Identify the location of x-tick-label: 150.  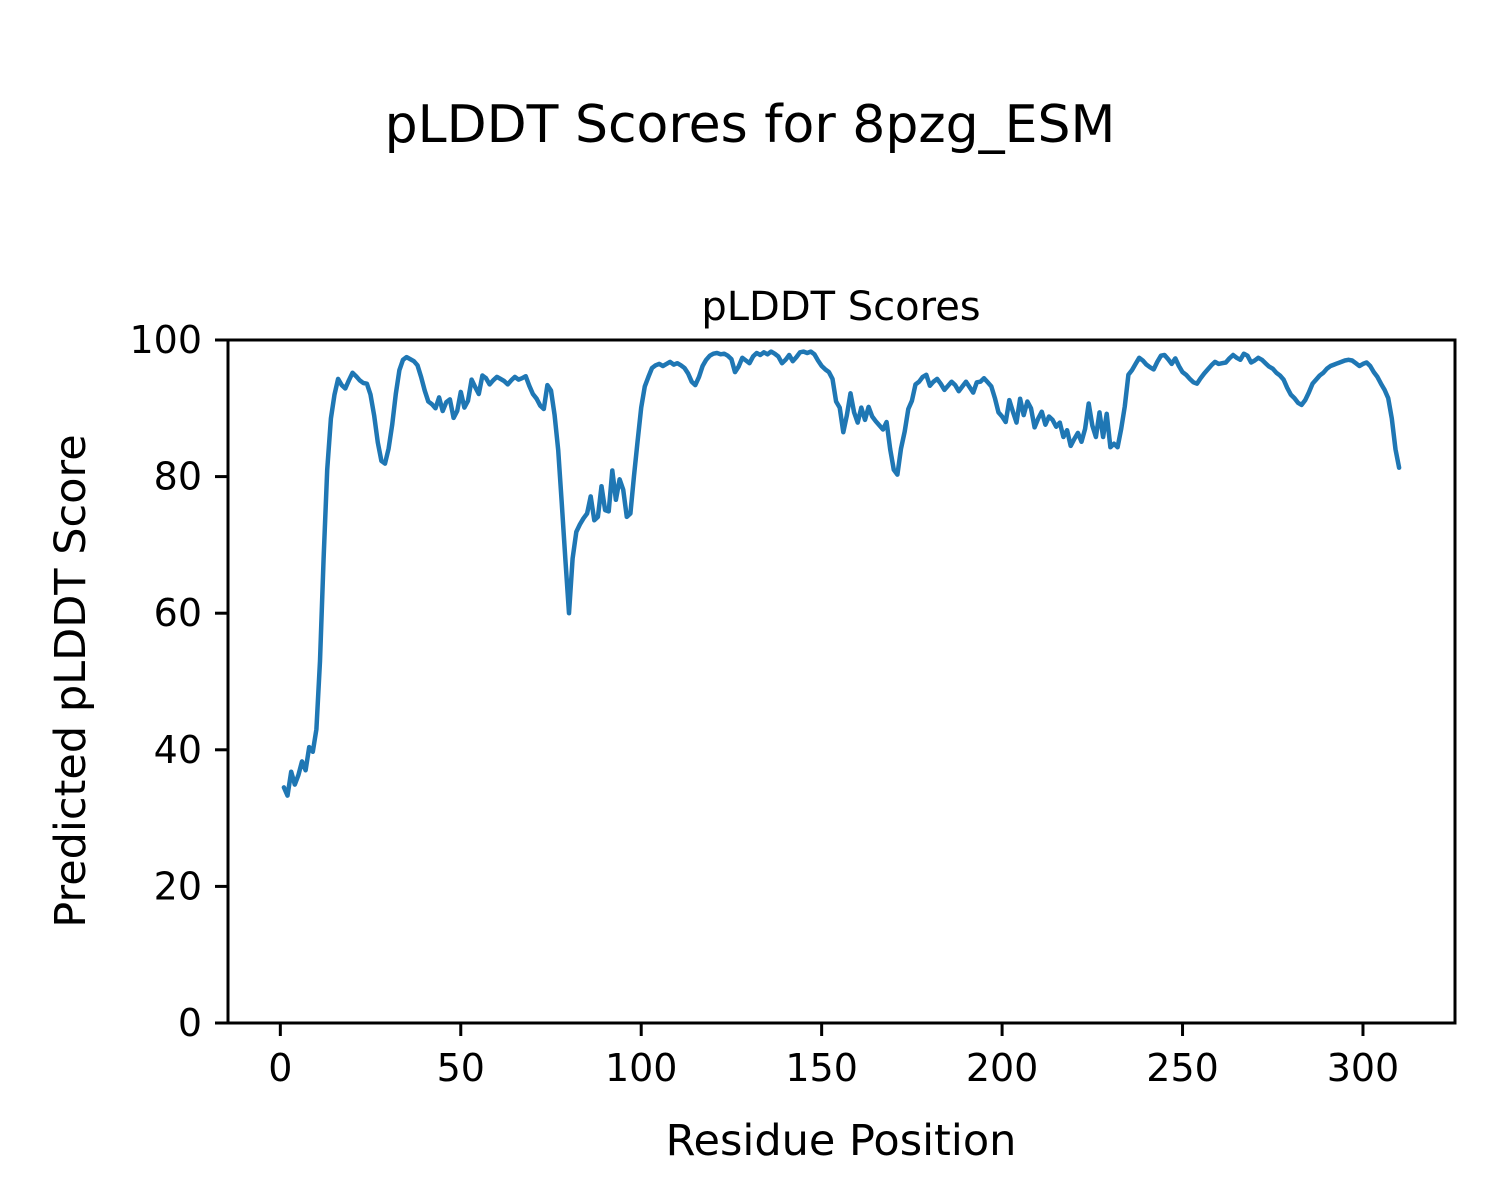
(821, 1068).